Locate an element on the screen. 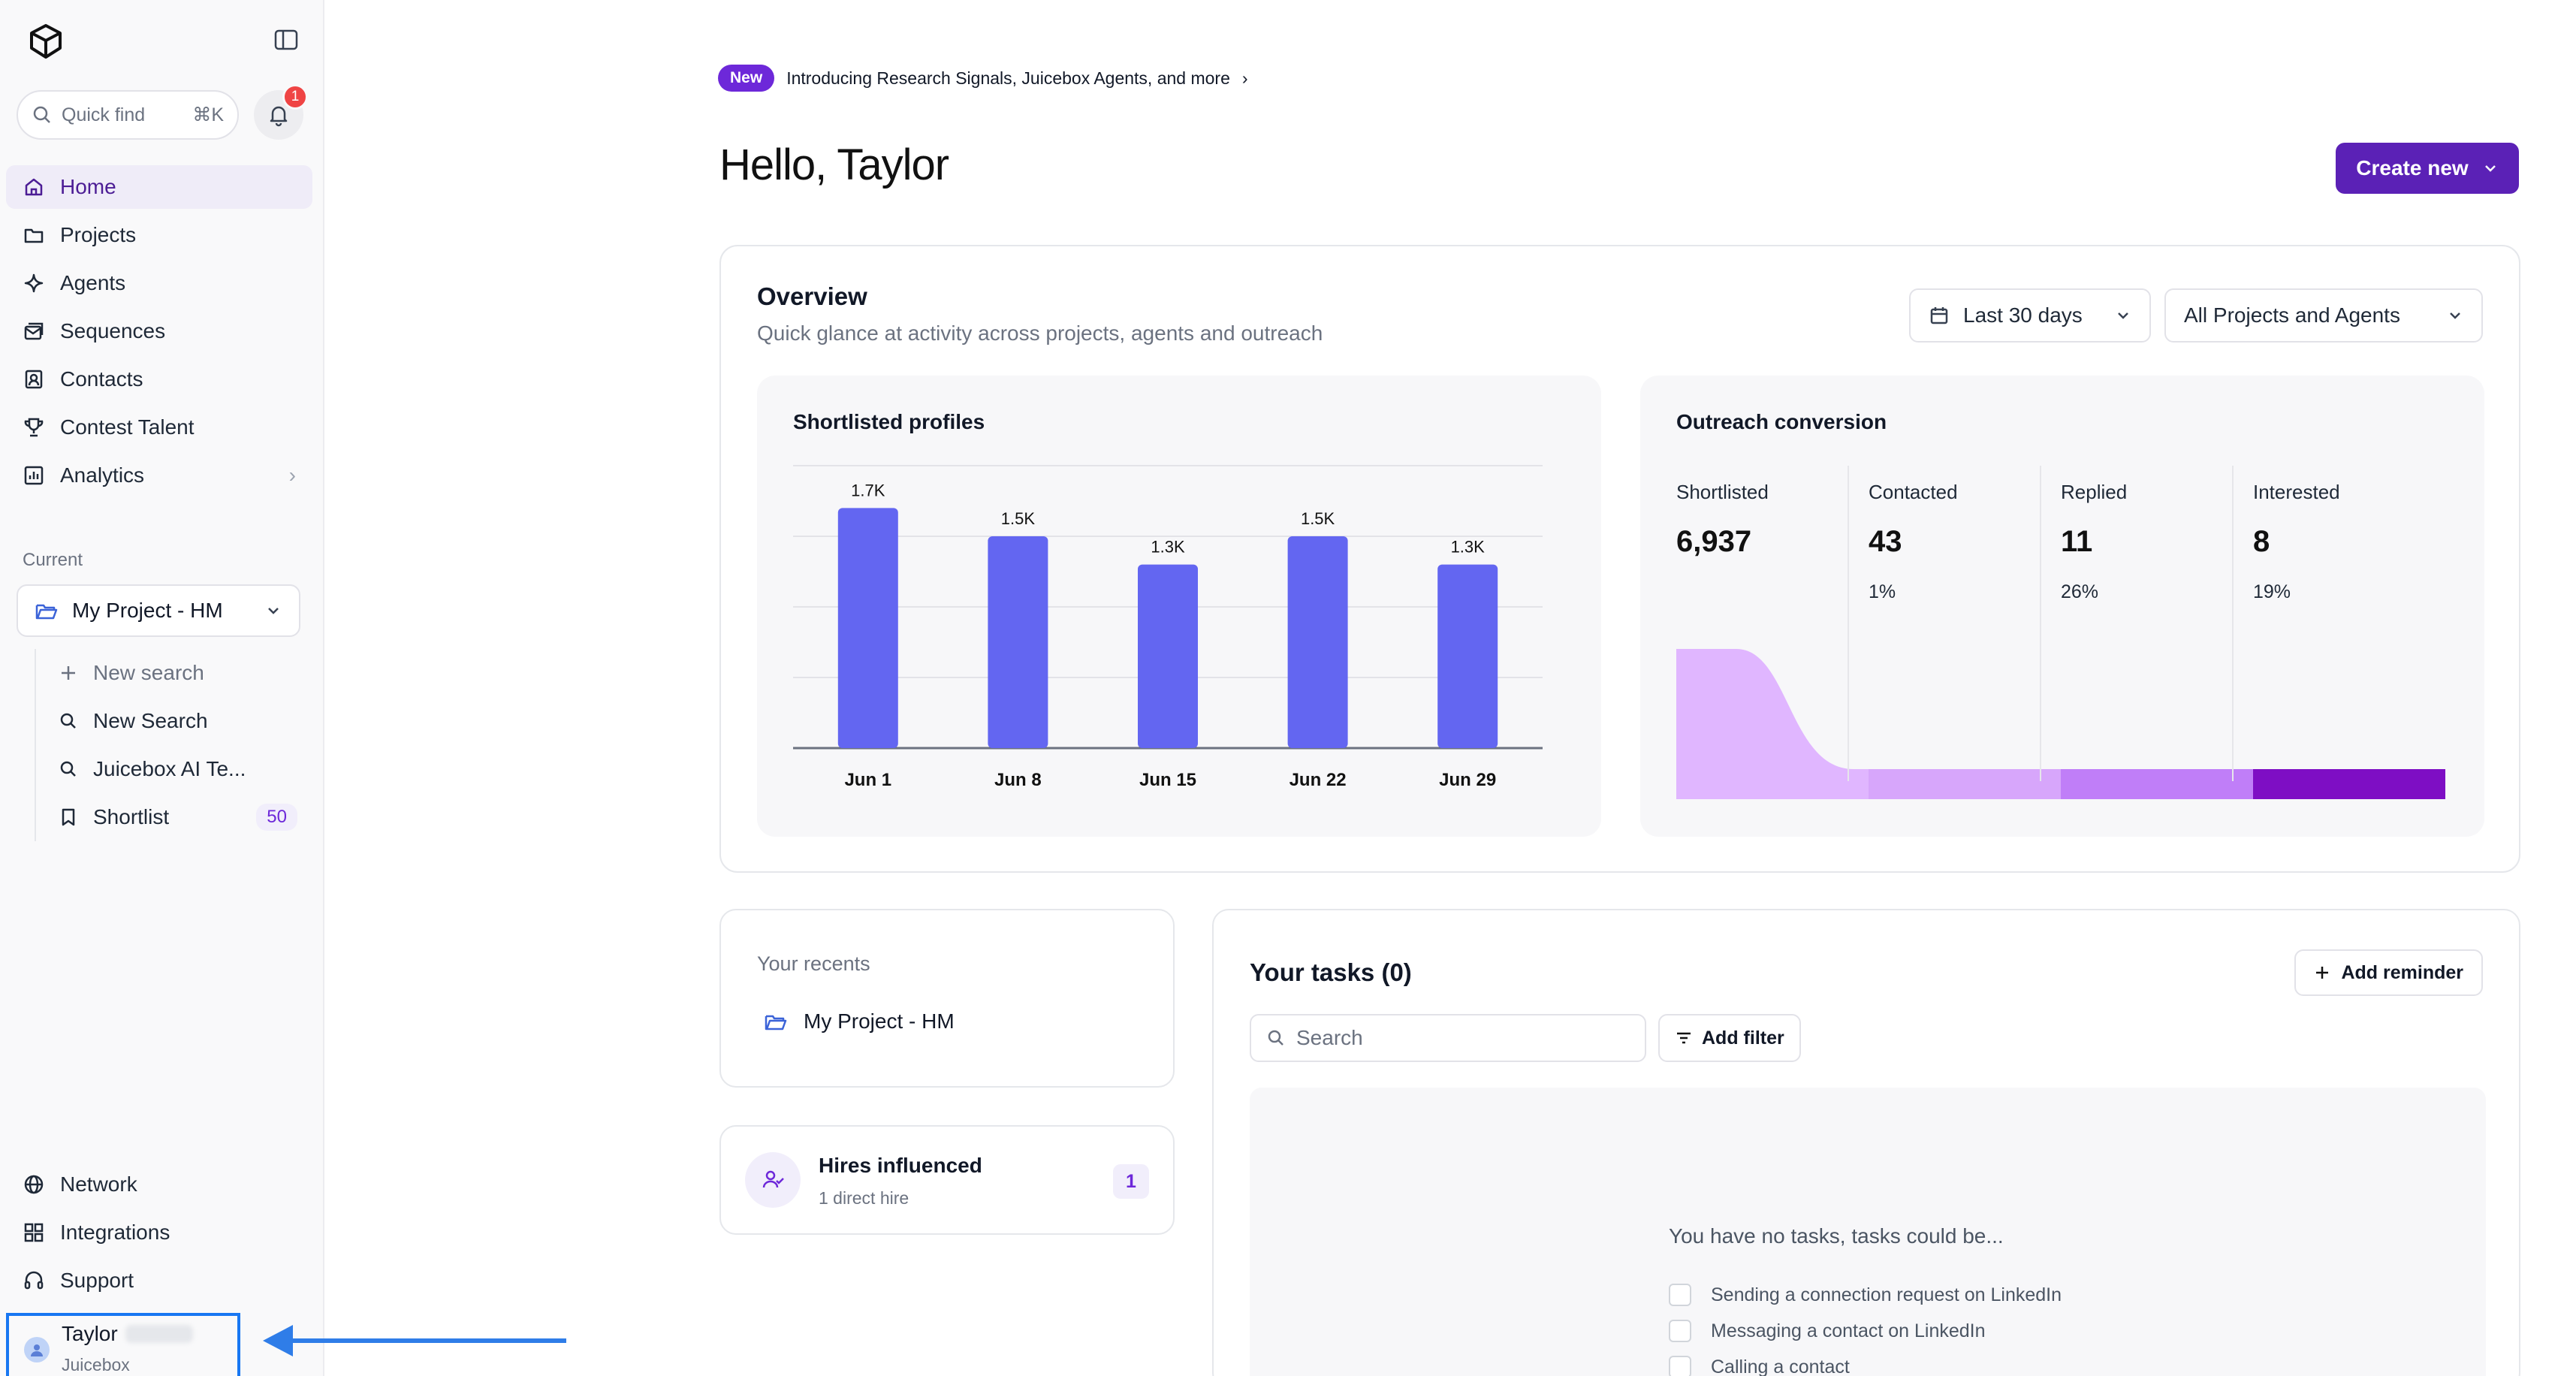 This screenshot has width=2576, height=1376. user-menu-button: Taylor Juicebox is located at coordinates (123, 1344).